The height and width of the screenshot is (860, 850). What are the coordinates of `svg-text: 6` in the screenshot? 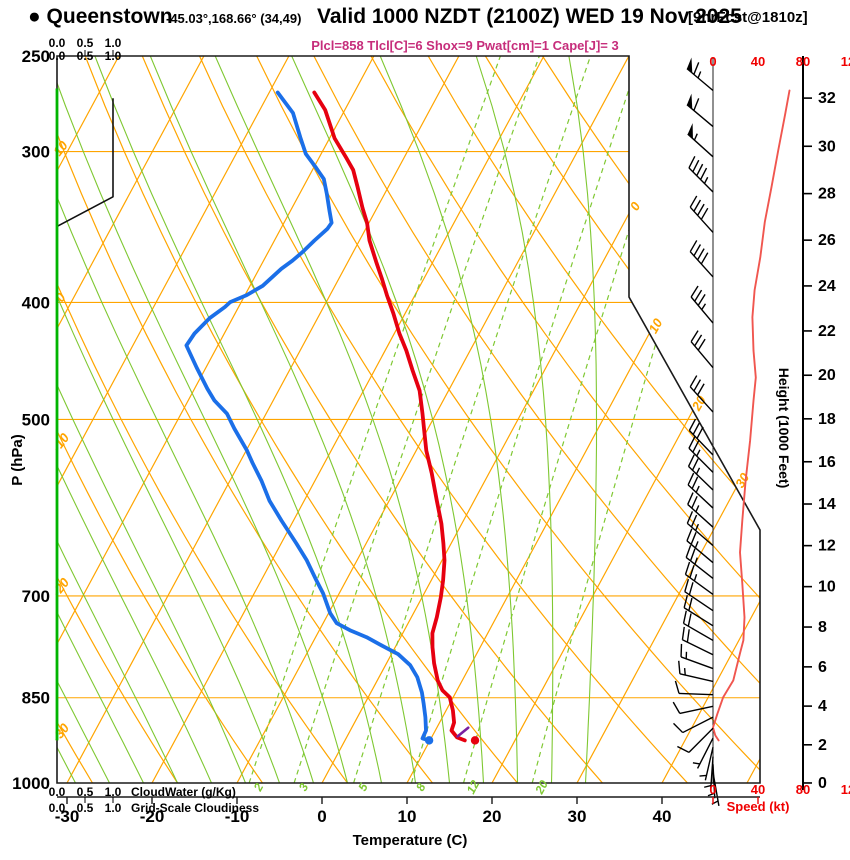 It's located at (822, 667).